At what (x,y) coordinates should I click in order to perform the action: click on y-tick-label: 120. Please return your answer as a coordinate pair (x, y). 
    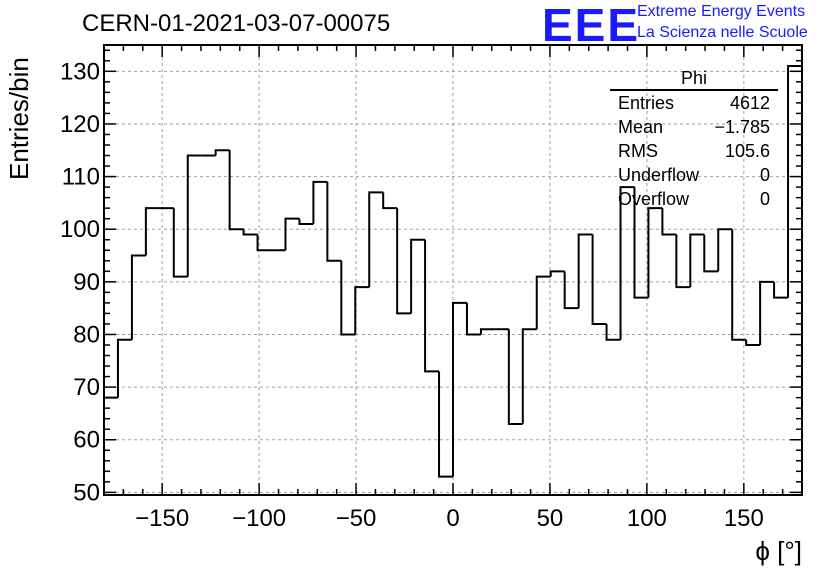
    Looking at the image, I should click on (80, 124).